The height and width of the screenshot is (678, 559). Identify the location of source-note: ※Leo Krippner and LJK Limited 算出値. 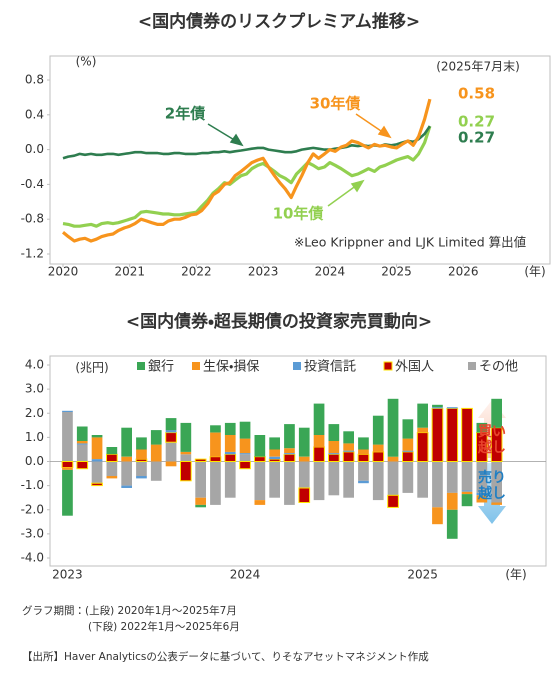
(410, 242).